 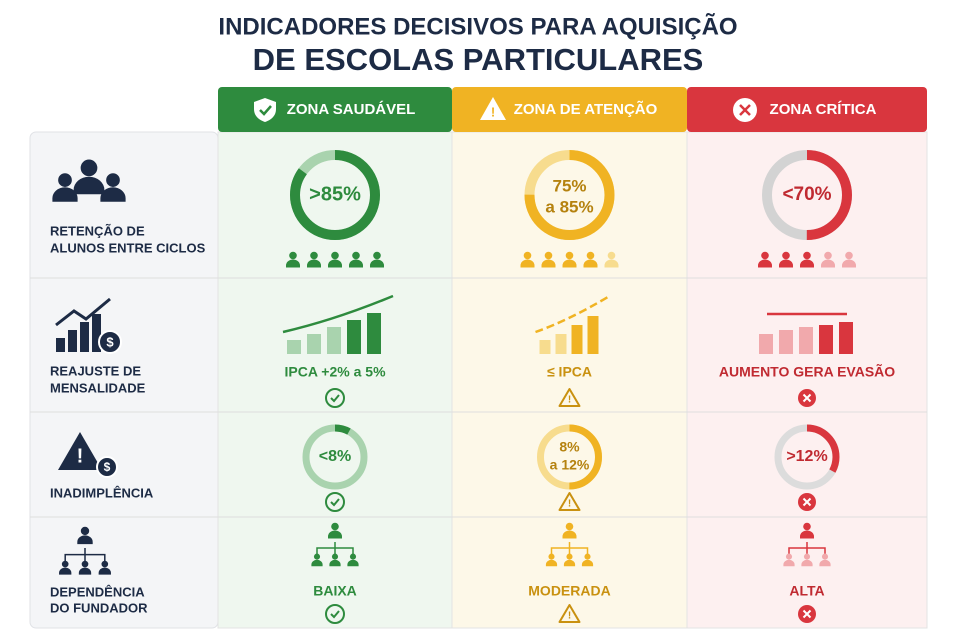 I want to click on cell-value: ≤ IPCA, so click(x=569, y=372).